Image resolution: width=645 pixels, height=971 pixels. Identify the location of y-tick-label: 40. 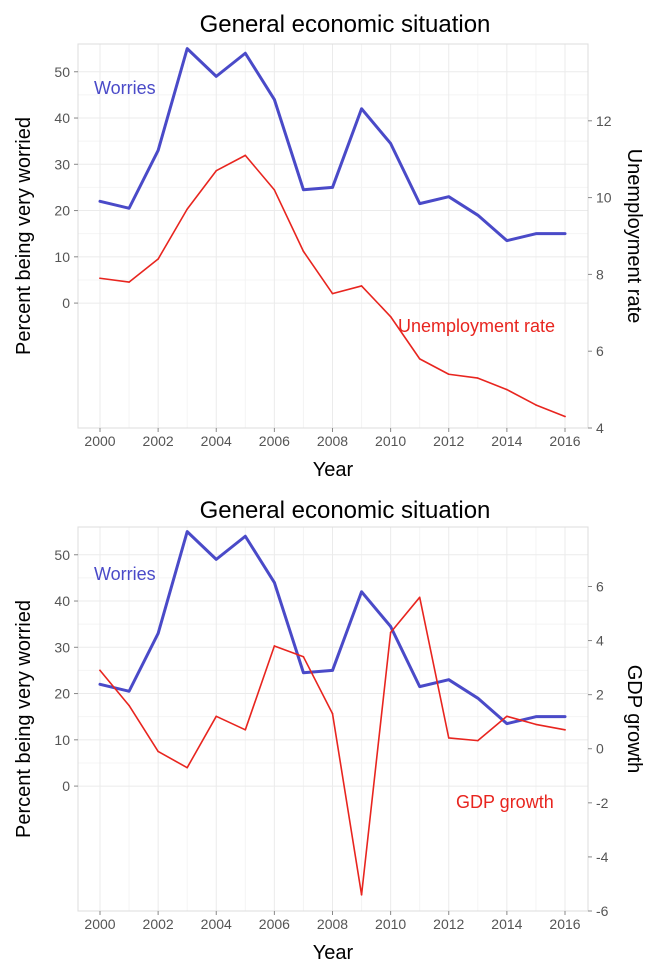
(62, 601).